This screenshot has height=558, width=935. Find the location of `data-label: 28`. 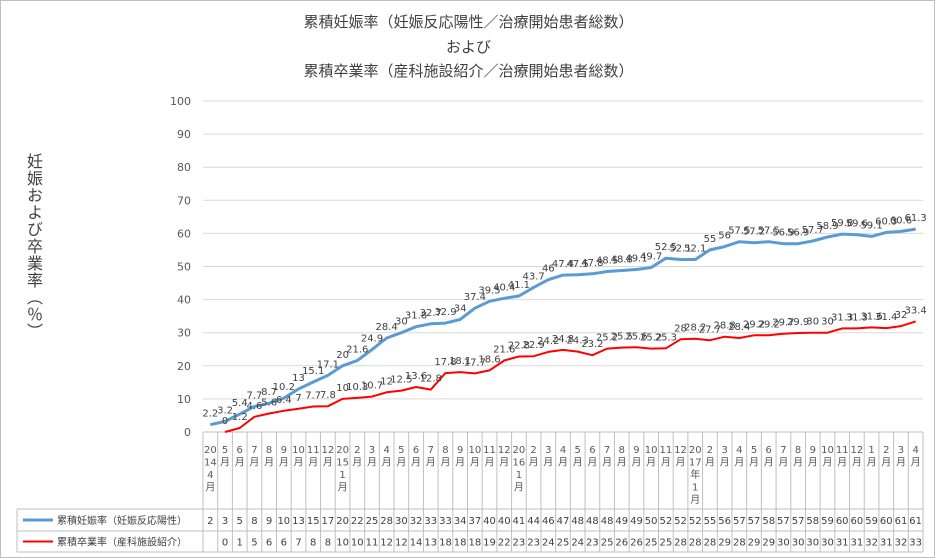

data-label: 28 is located at coordinates (680, 328).